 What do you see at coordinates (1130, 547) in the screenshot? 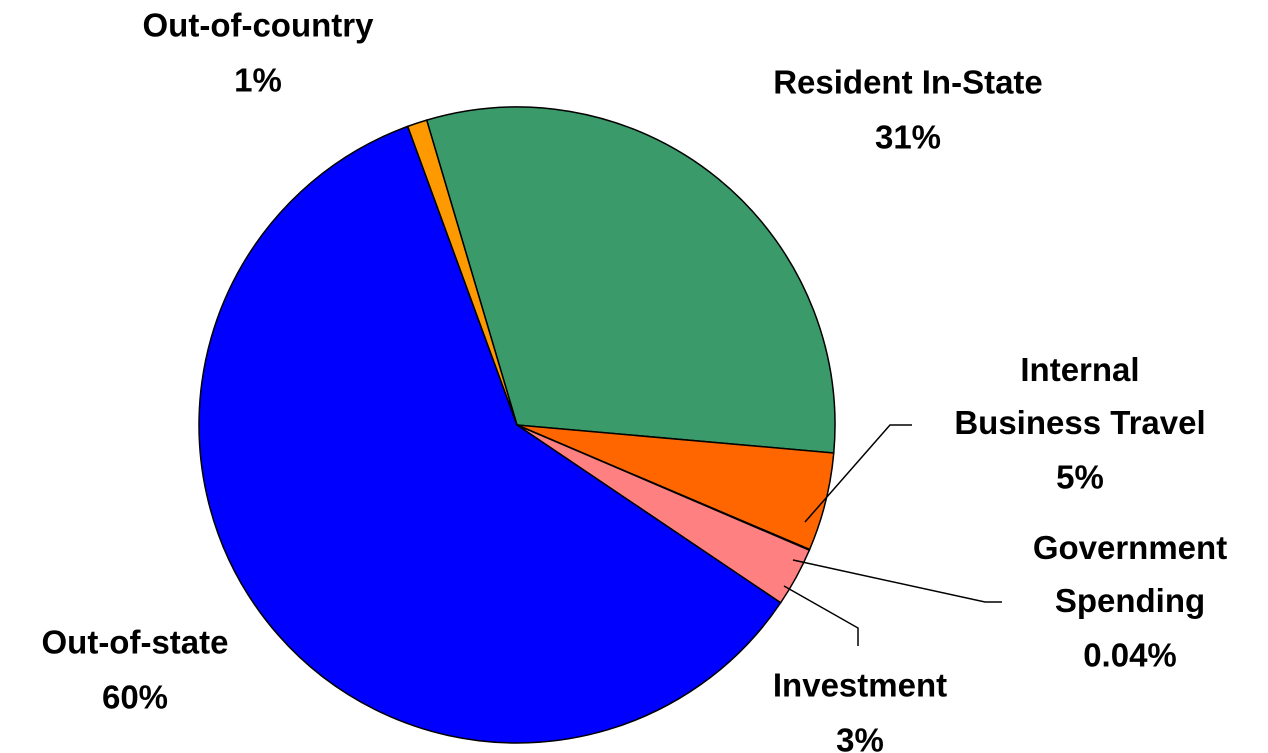
I see `label-line: Government` at bounding box center [1130, 547].